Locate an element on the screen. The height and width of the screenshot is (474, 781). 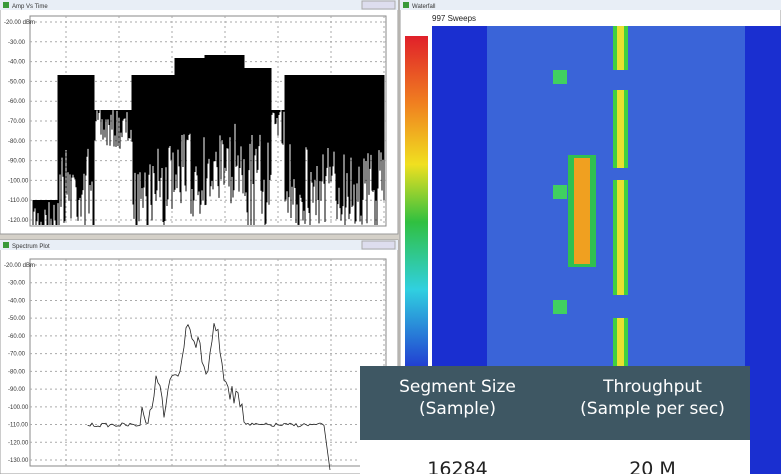
header-text: Segment Size is located at coordinates (457, 387).